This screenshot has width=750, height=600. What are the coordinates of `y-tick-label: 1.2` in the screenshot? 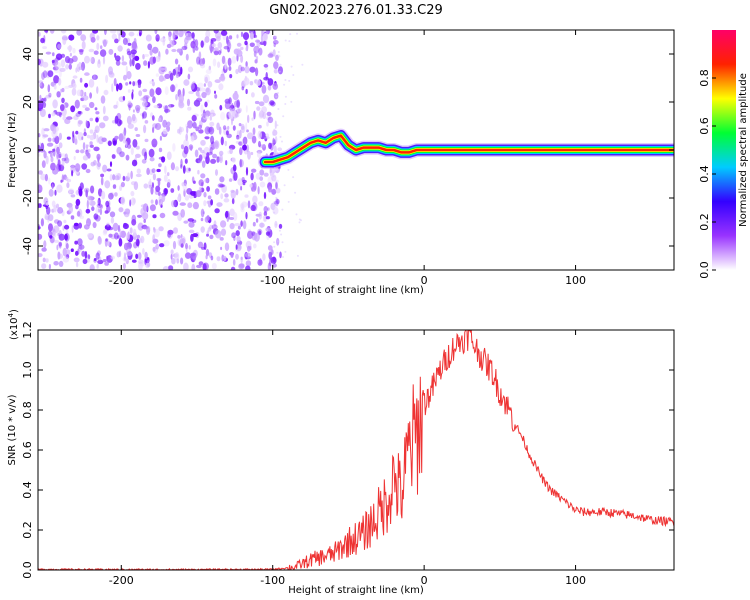 It's located at (27, 330).